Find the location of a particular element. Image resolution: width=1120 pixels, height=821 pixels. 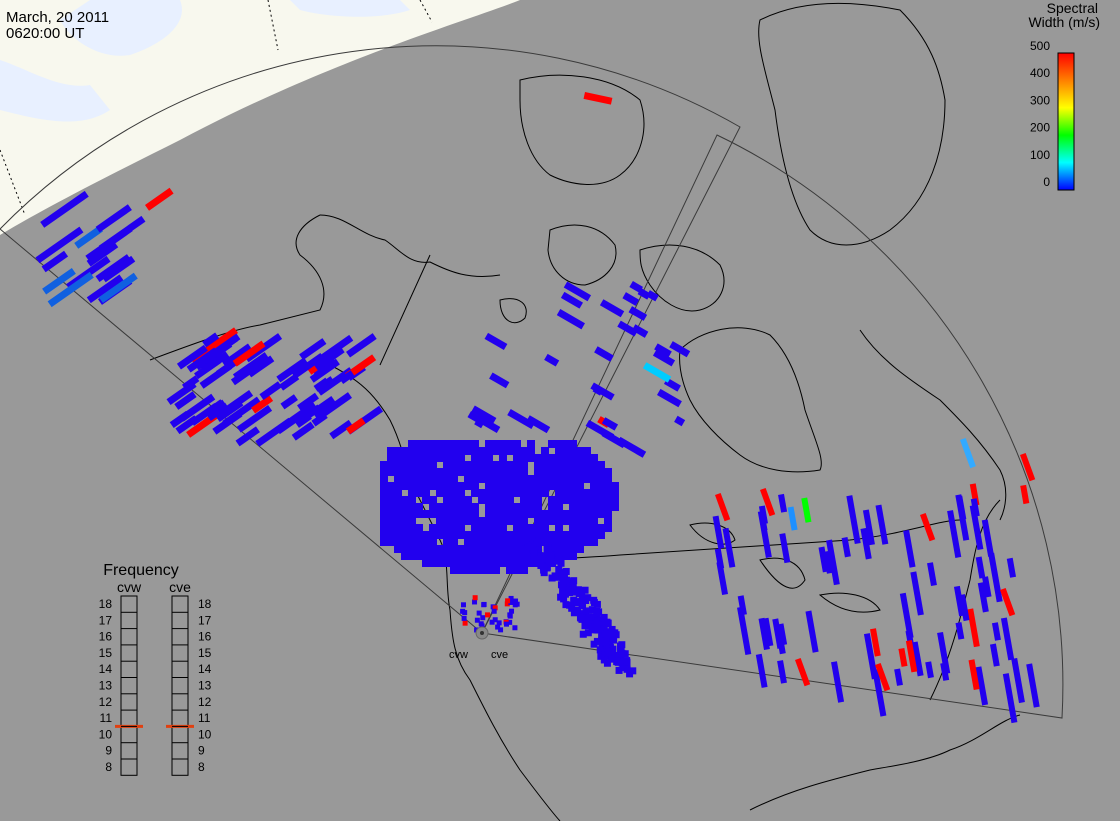

frequency-level-label: 16 is located at coordinates (205, 637).